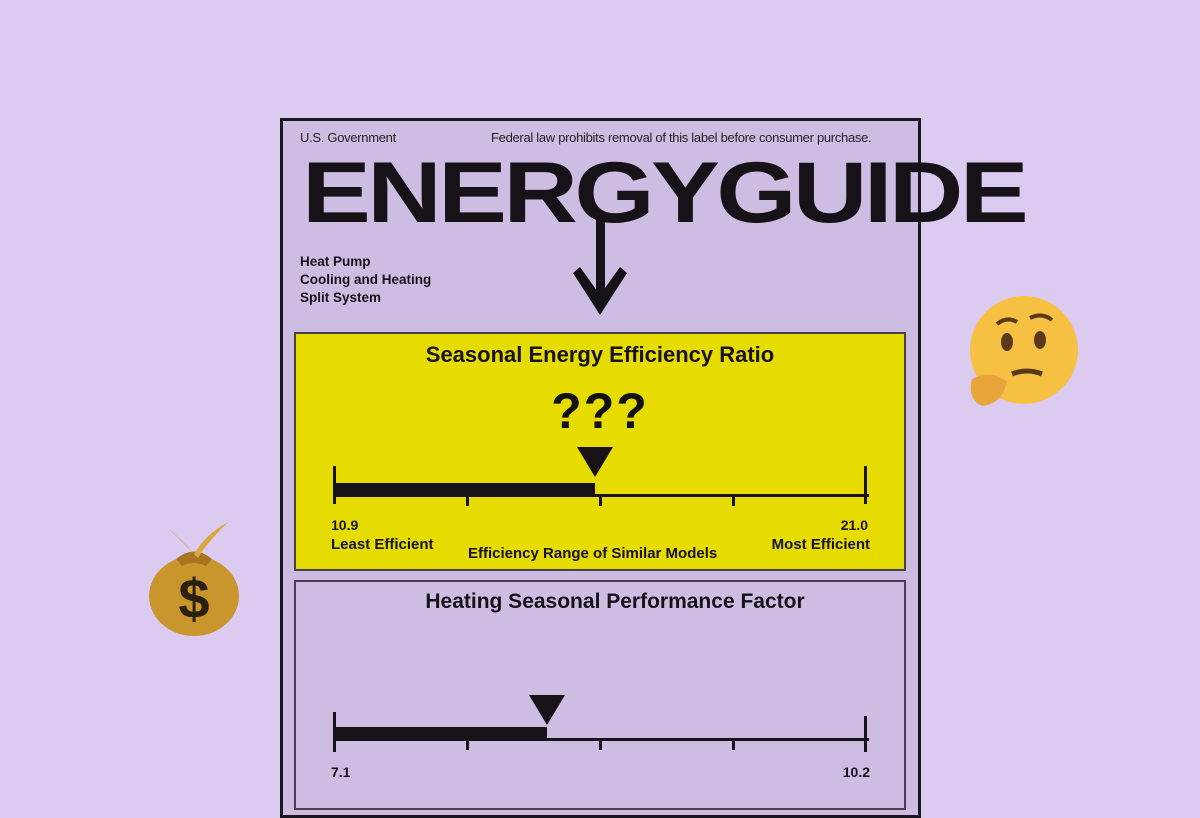  I want to click on product-type-line: Heat Pump, so click(335, 261).